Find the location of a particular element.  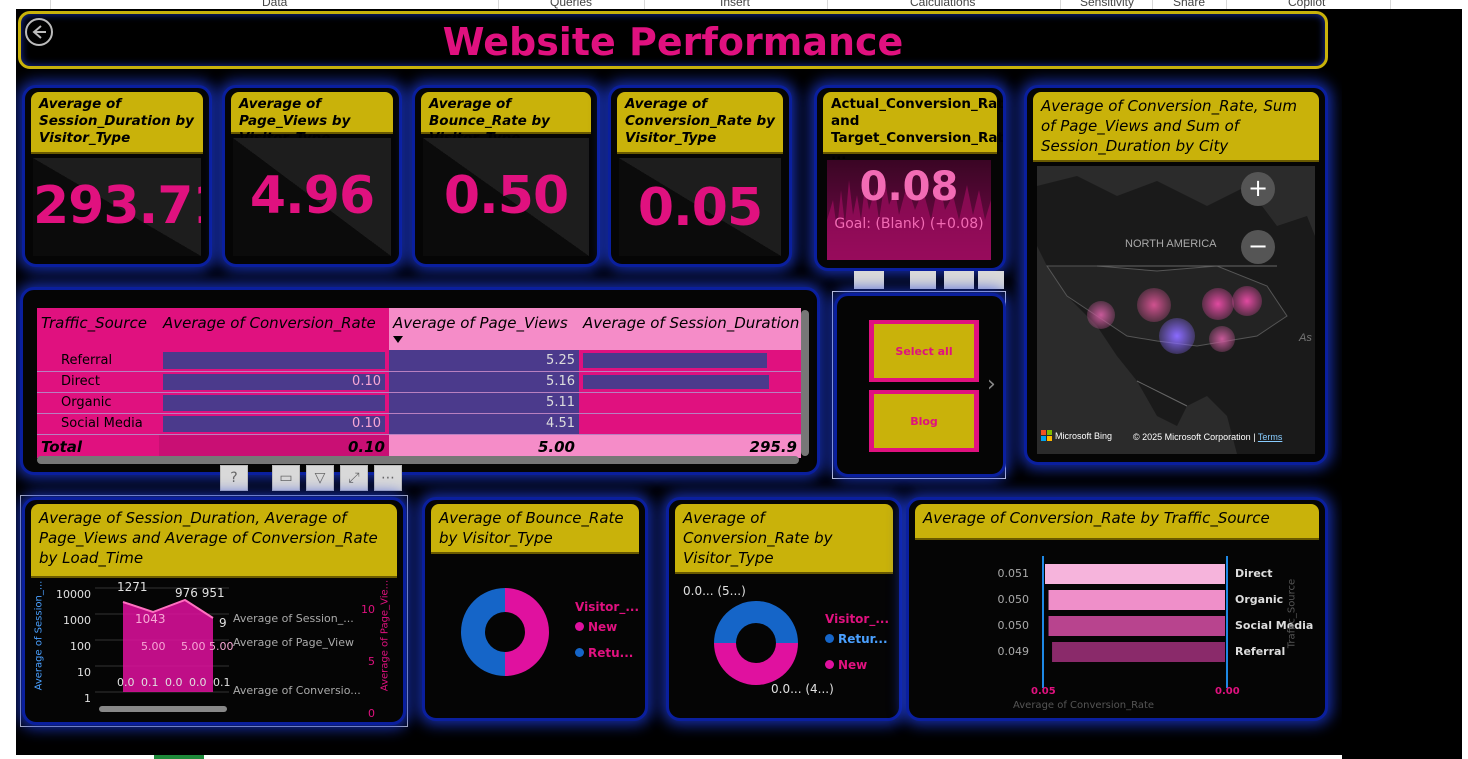

copy-icon: ▭ is located at coordinates (286, 478).